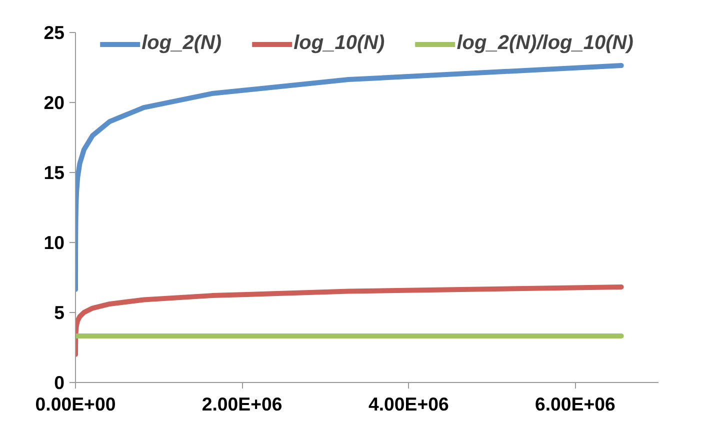  I want to click on y-tick-label: 20, so click(54, 102).